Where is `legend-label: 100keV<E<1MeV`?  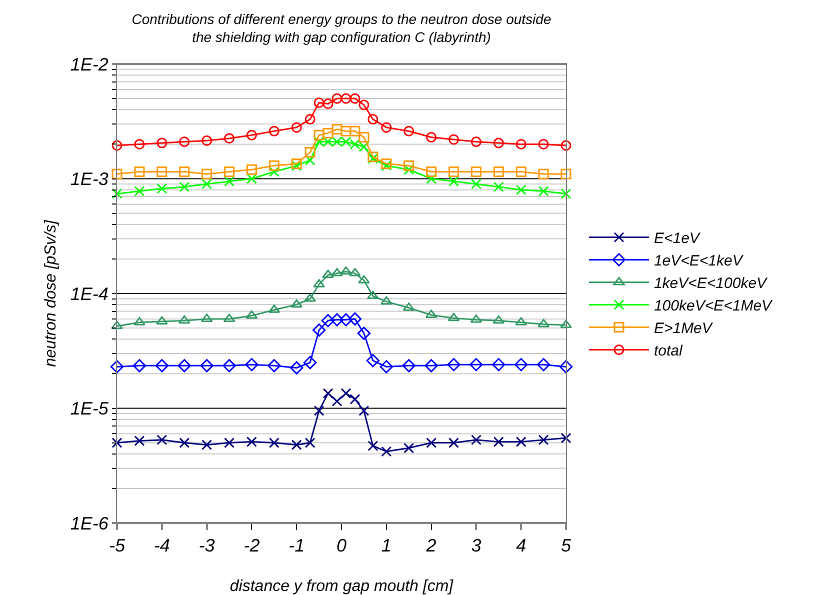
legend-label: 100keV<E<1MeV is located at coordinates (714, 306).